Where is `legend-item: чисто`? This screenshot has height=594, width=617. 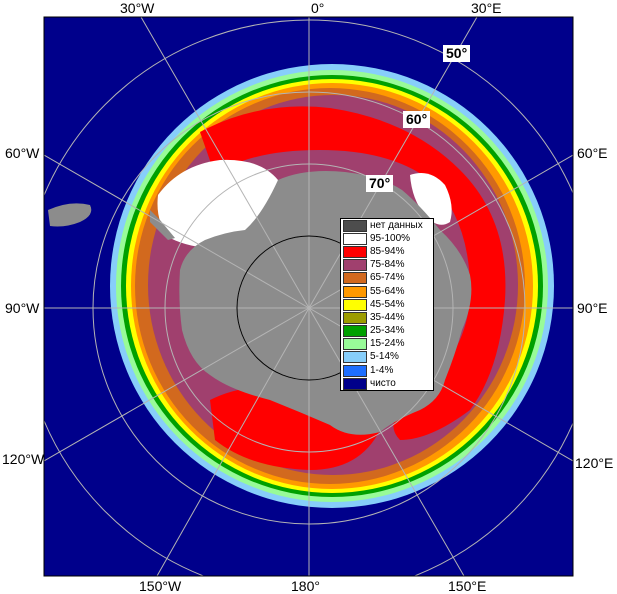 legend-item: чисто is located at coordinates (387, 383).